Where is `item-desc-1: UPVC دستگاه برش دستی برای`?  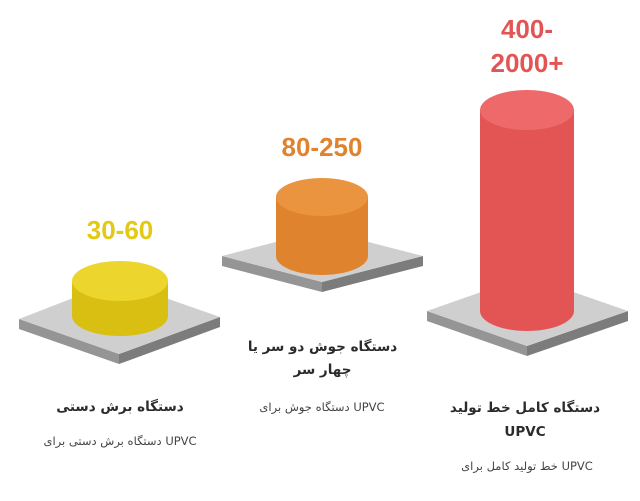 item-desc-1: UPVC دستگاه برش دستی برای is located at coordinates (120, 441).